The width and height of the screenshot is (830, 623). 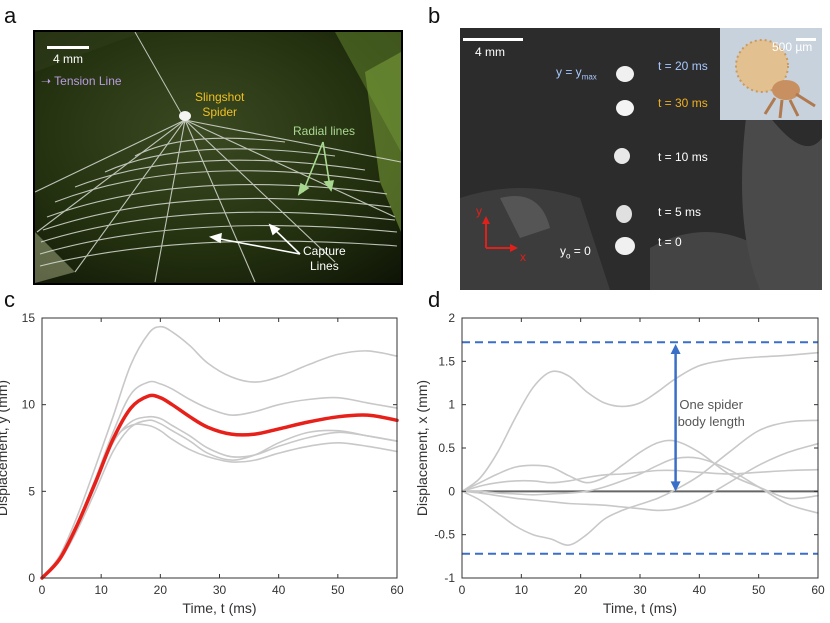 What do you see at coordinates (68, 59) in the screenshot?
I see `scale-bar-label-a: 4 mm` at bounding box center [68, 59].